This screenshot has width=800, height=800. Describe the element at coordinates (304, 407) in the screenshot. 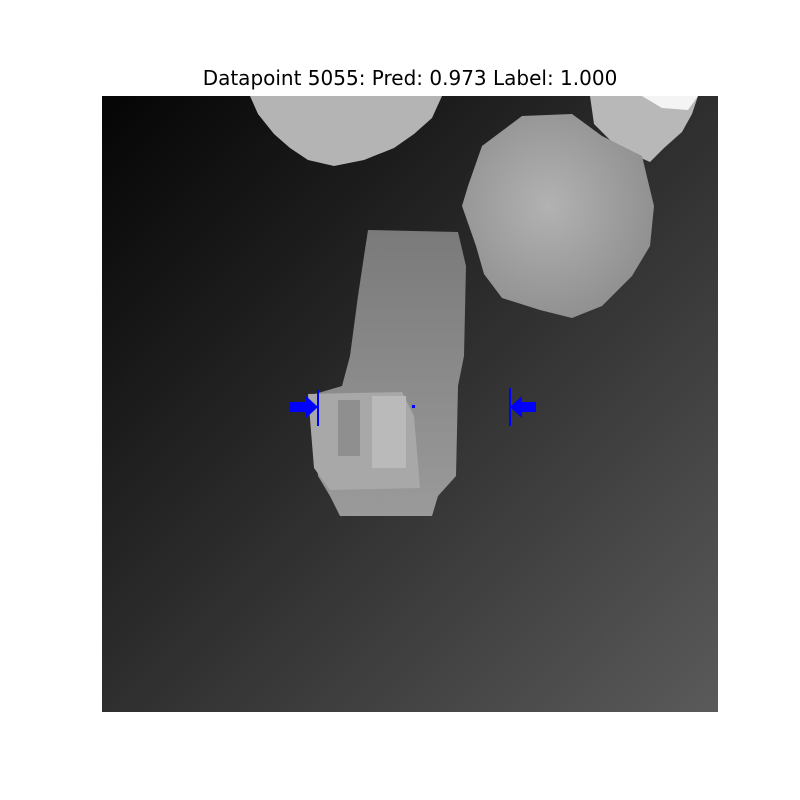

I see `grasp-left-arrow` at that location.